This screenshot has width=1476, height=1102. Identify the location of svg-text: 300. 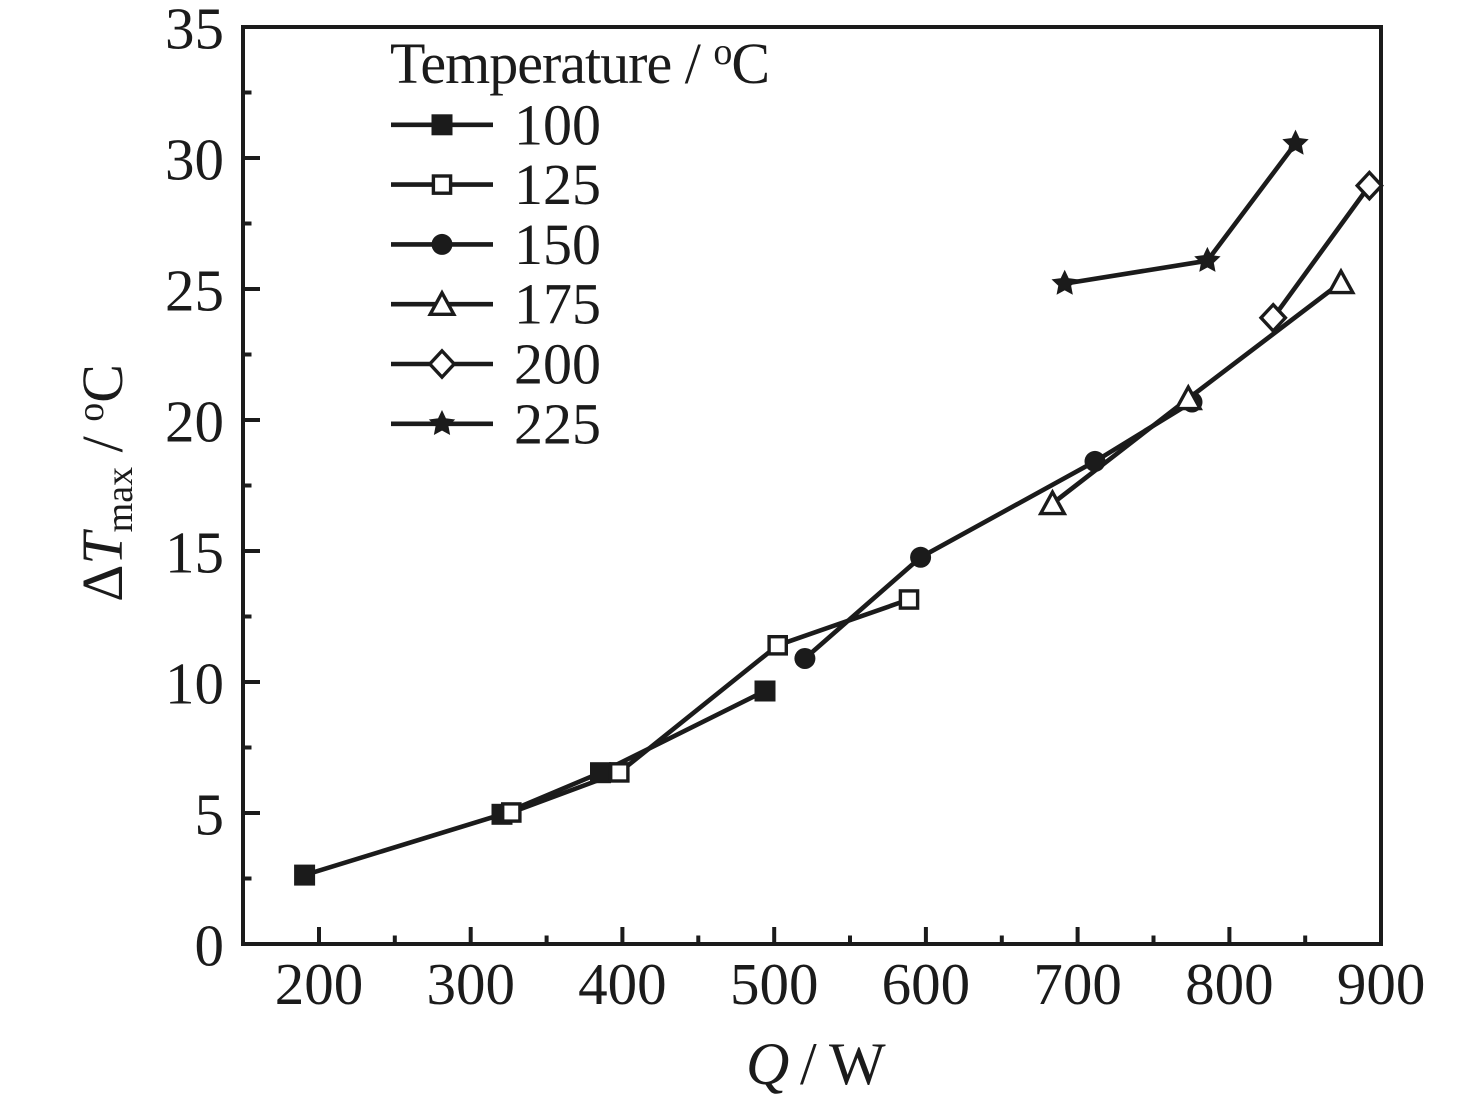
(470, 984).